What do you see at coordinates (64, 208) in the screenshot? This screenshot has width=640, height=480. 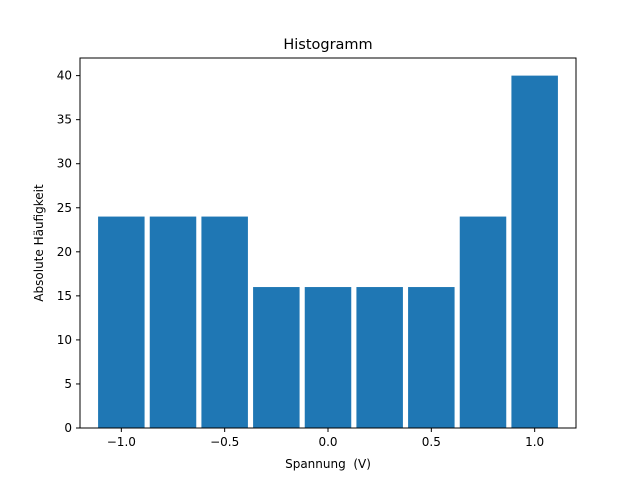 I see `y-tick-label-6: 25` at bounding box center [64, 208].